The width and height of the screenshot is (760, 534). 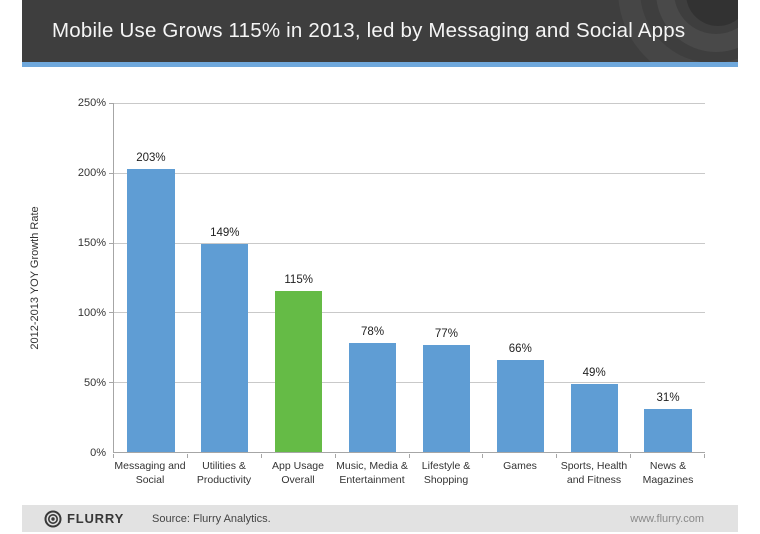 I want to click on bar: 49%, so click(x=594, y=409).